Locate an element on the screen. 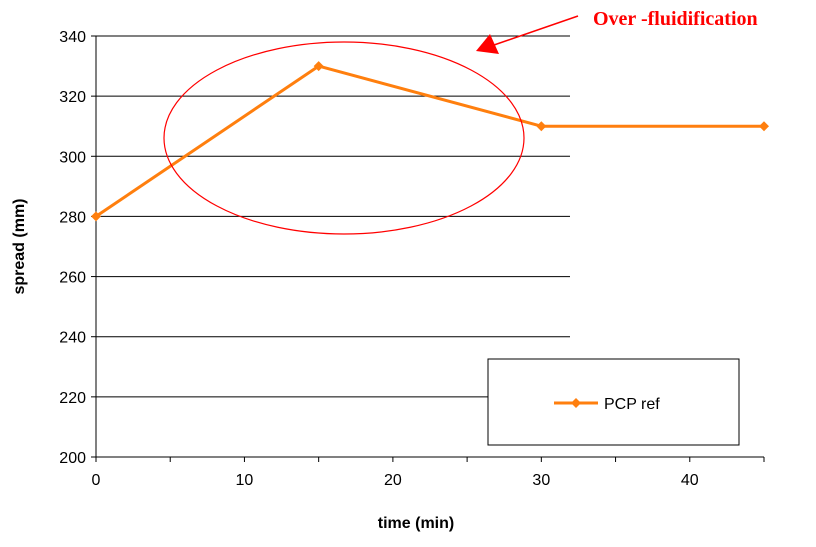 The image size is (816, 547). legend: PCP ref is located at coordinates (613, 402).